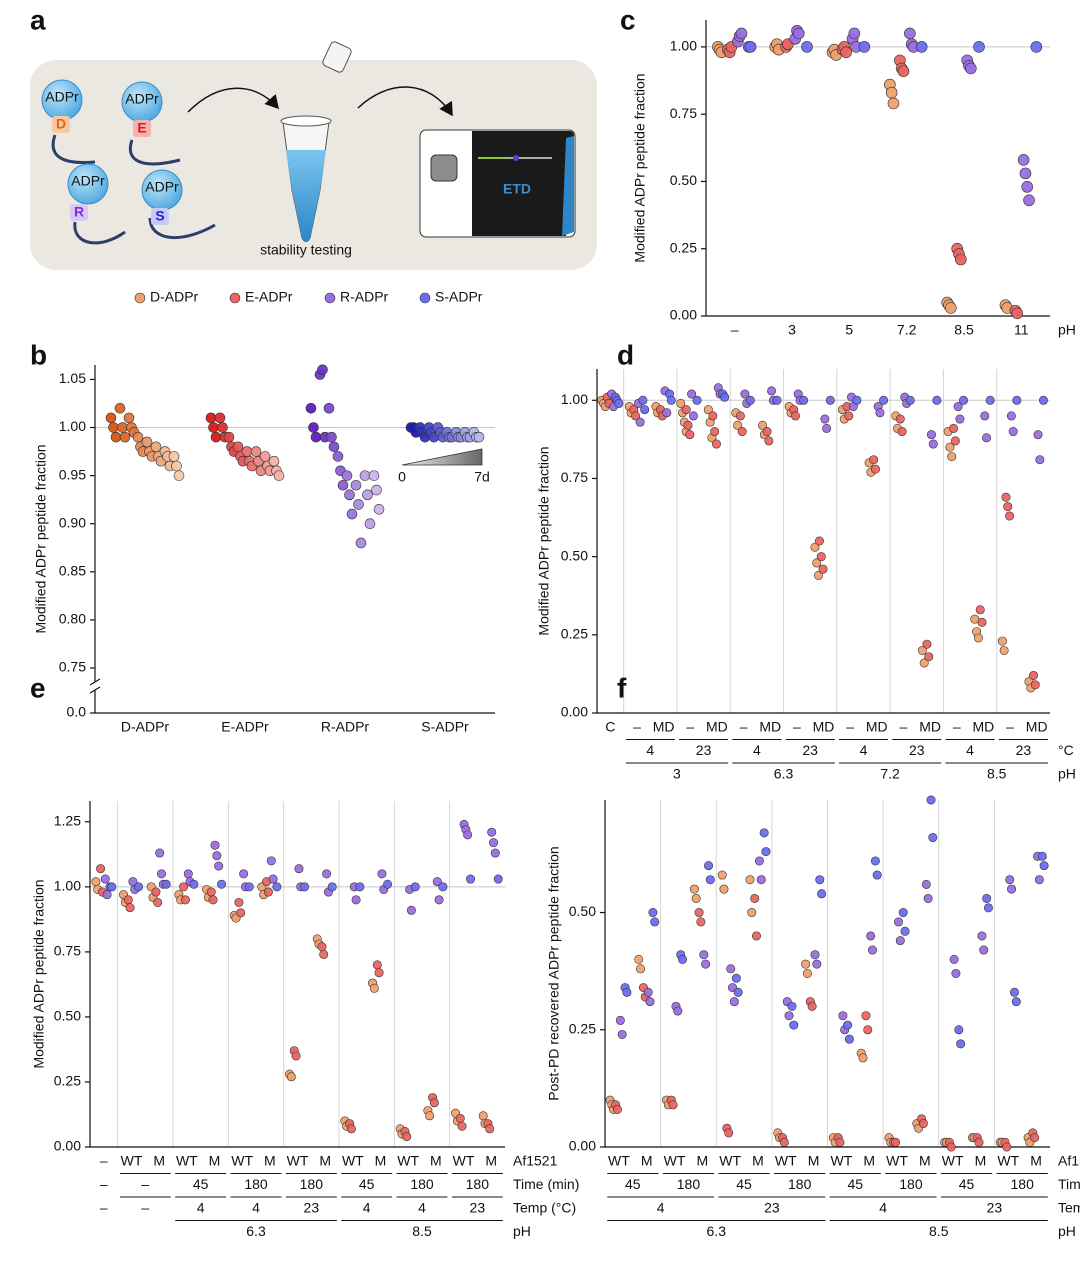 The width and height of the screenshot is (1080, 1262). What do you see at coordinates (574, 712) in the screenshot?
I see `y-tick-label: 0.00` at bounding box center [574, 712].